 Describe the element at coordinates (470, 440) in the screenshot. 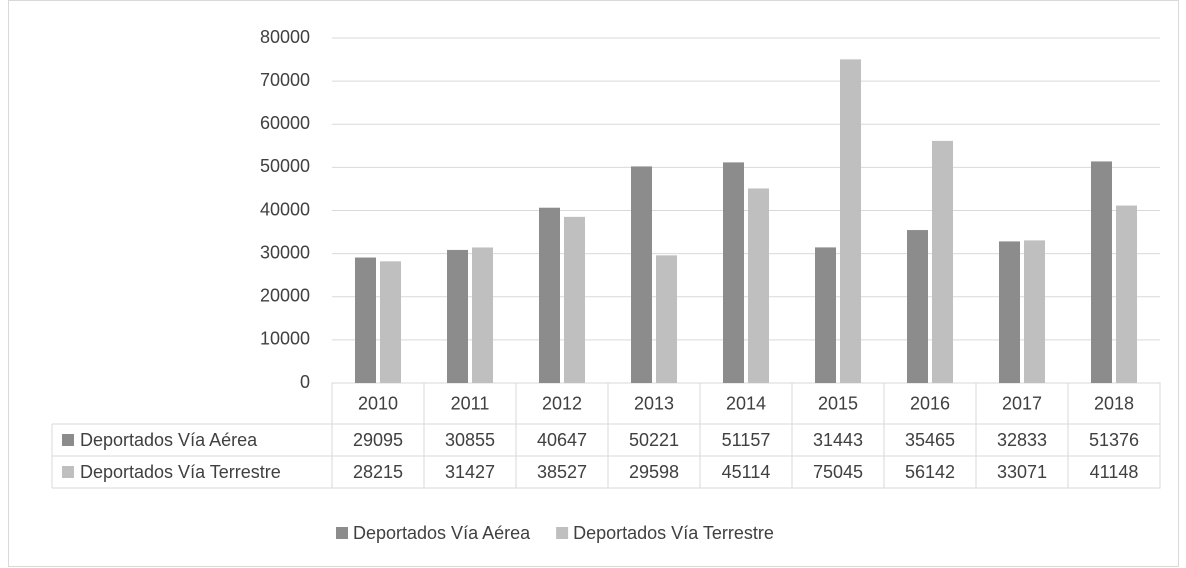

I see `table-value: 30855` at that location.